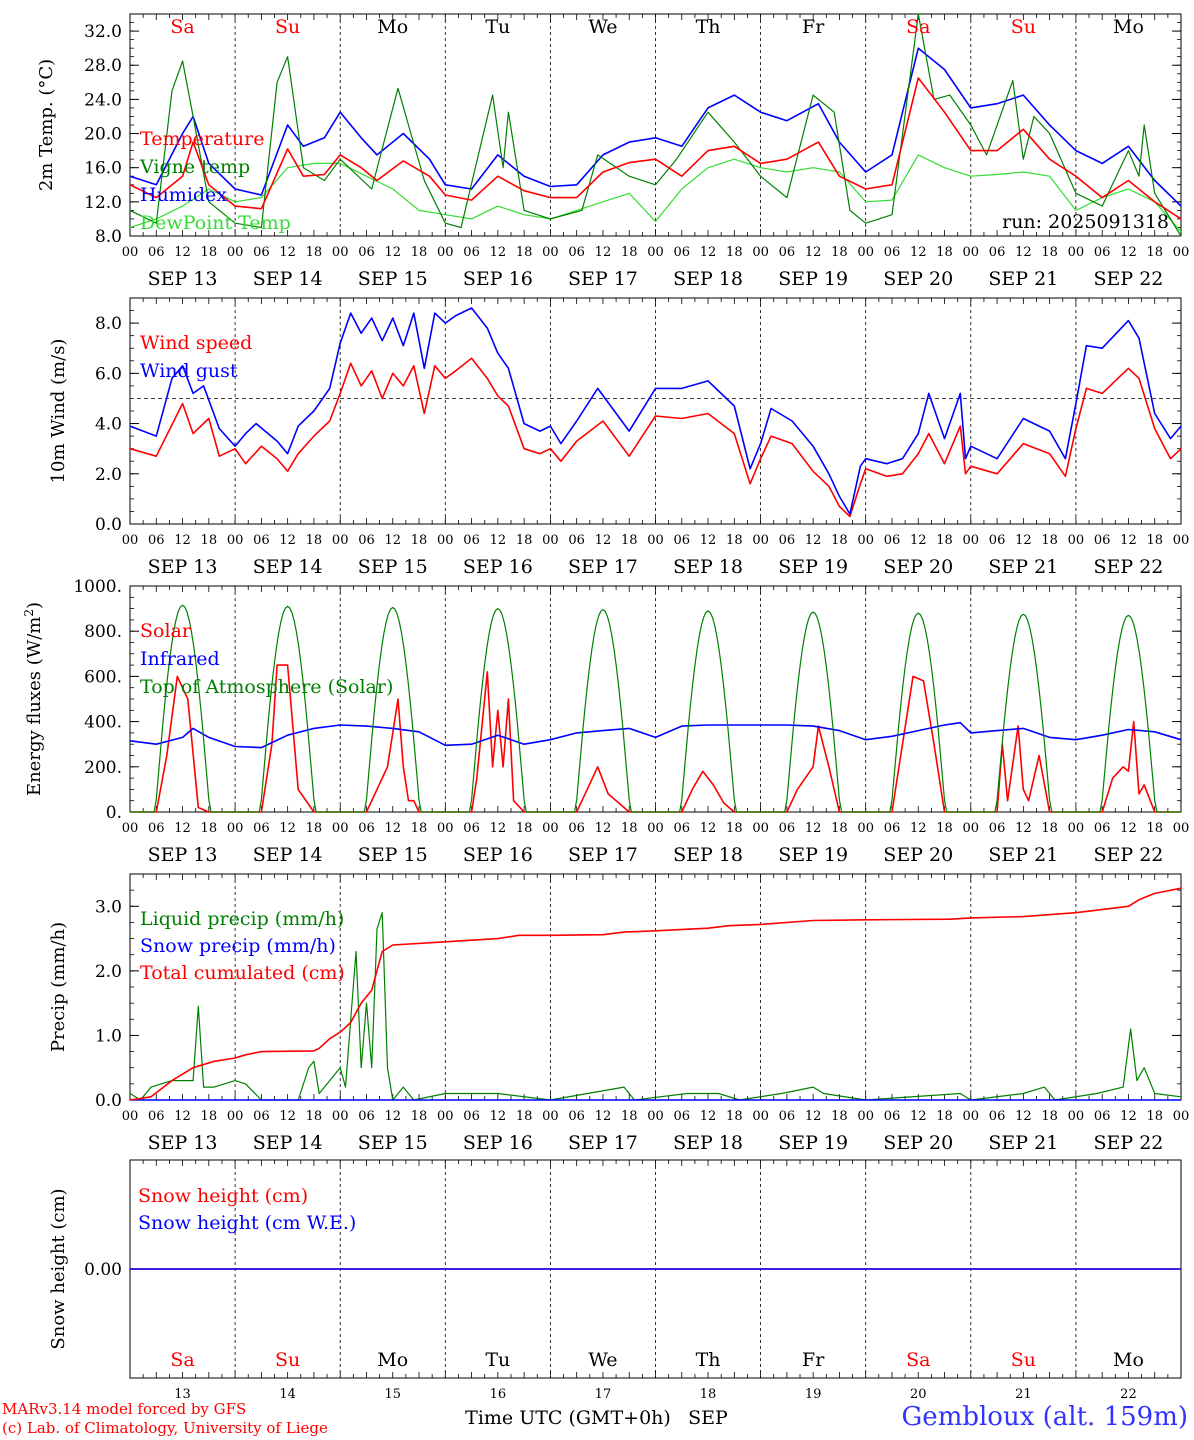 This screenshot has height=1440, width=1194. What do you see at coordinates (1044, 1417) in the screenshot?
I see `station-title: Gembloux (alt. 159m)` at bounding box center [1044, 1417].